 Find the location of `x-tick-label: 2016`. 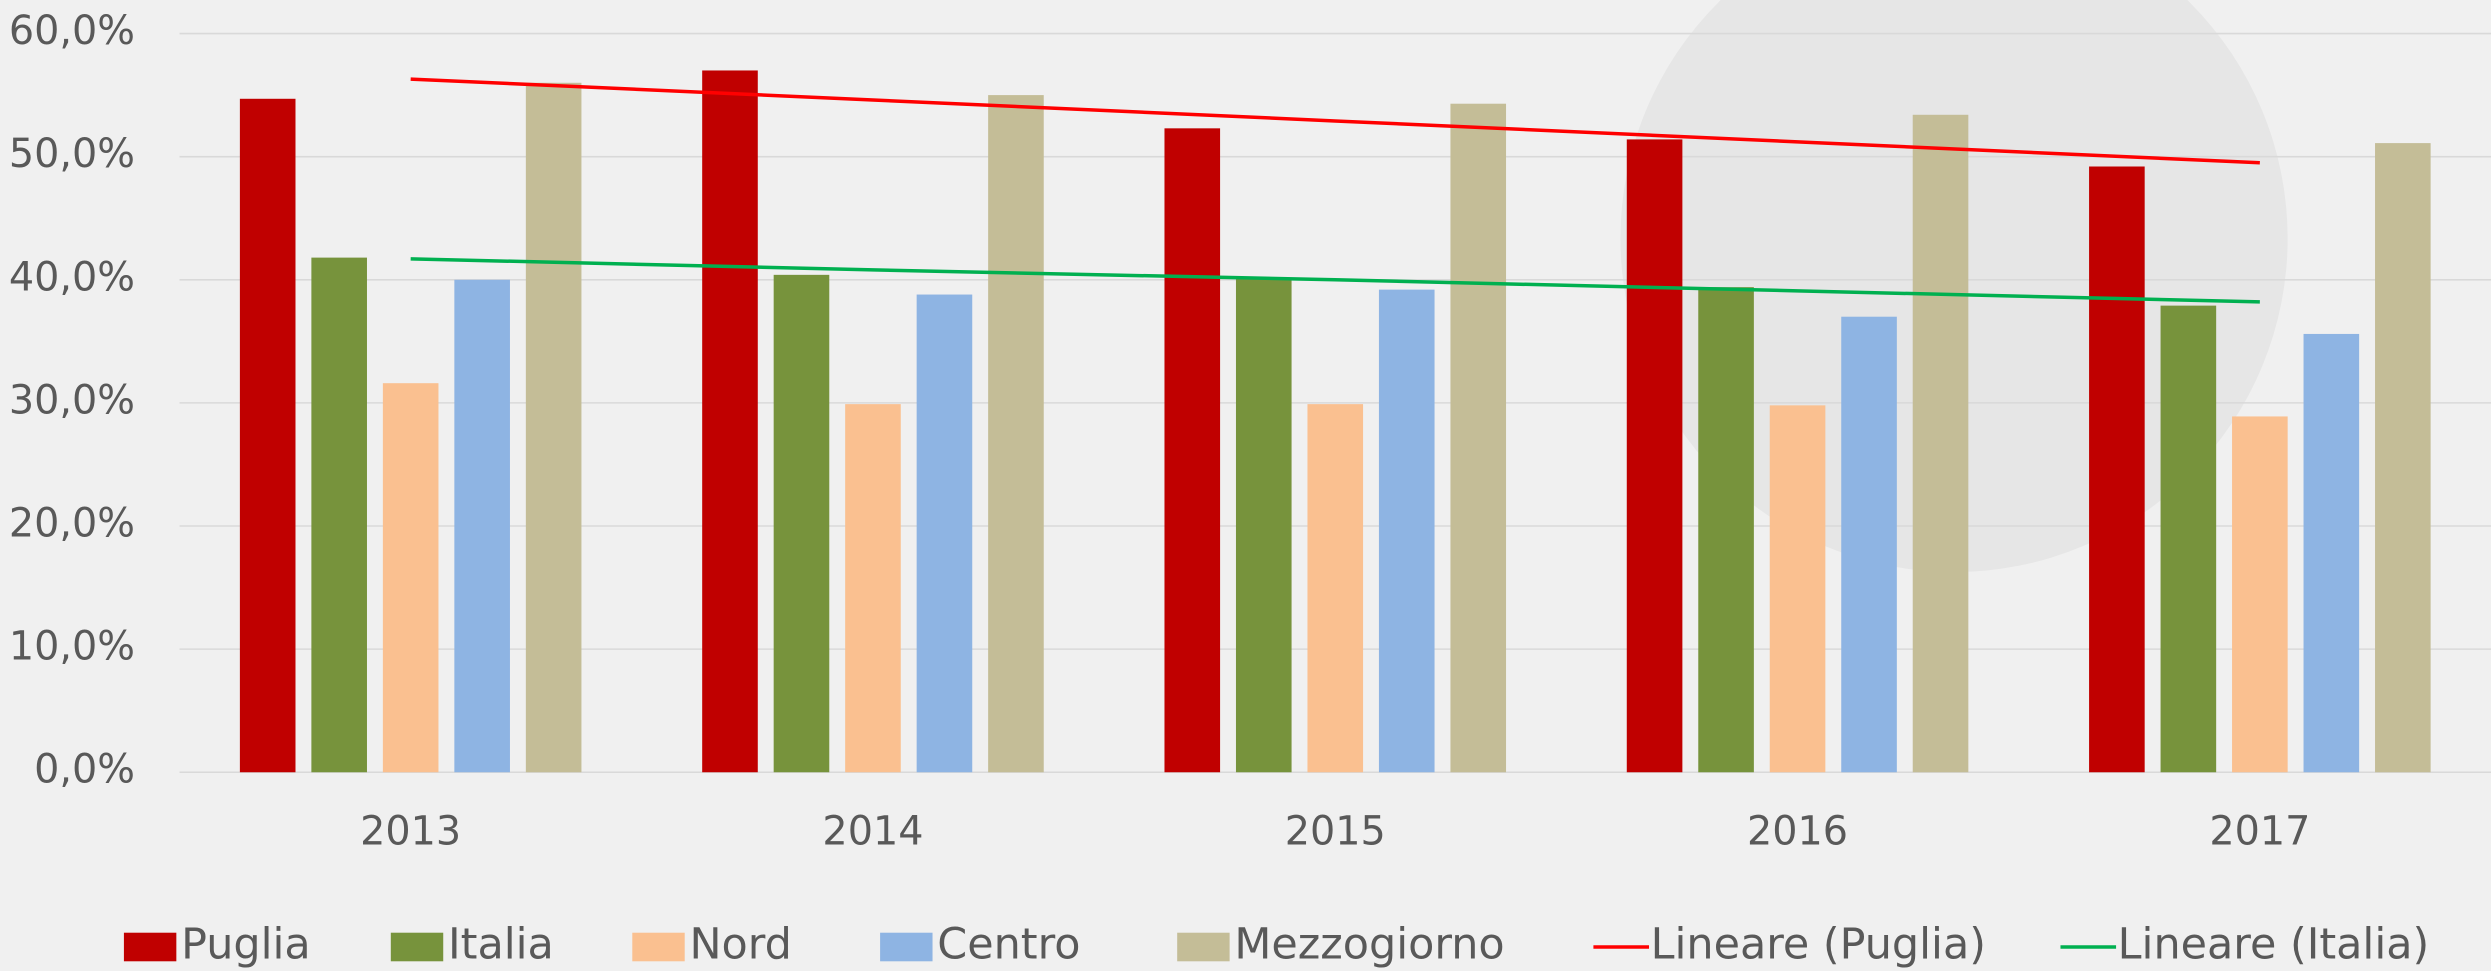

x-tick-label: 2016 is located at coordinates (1797, 832).